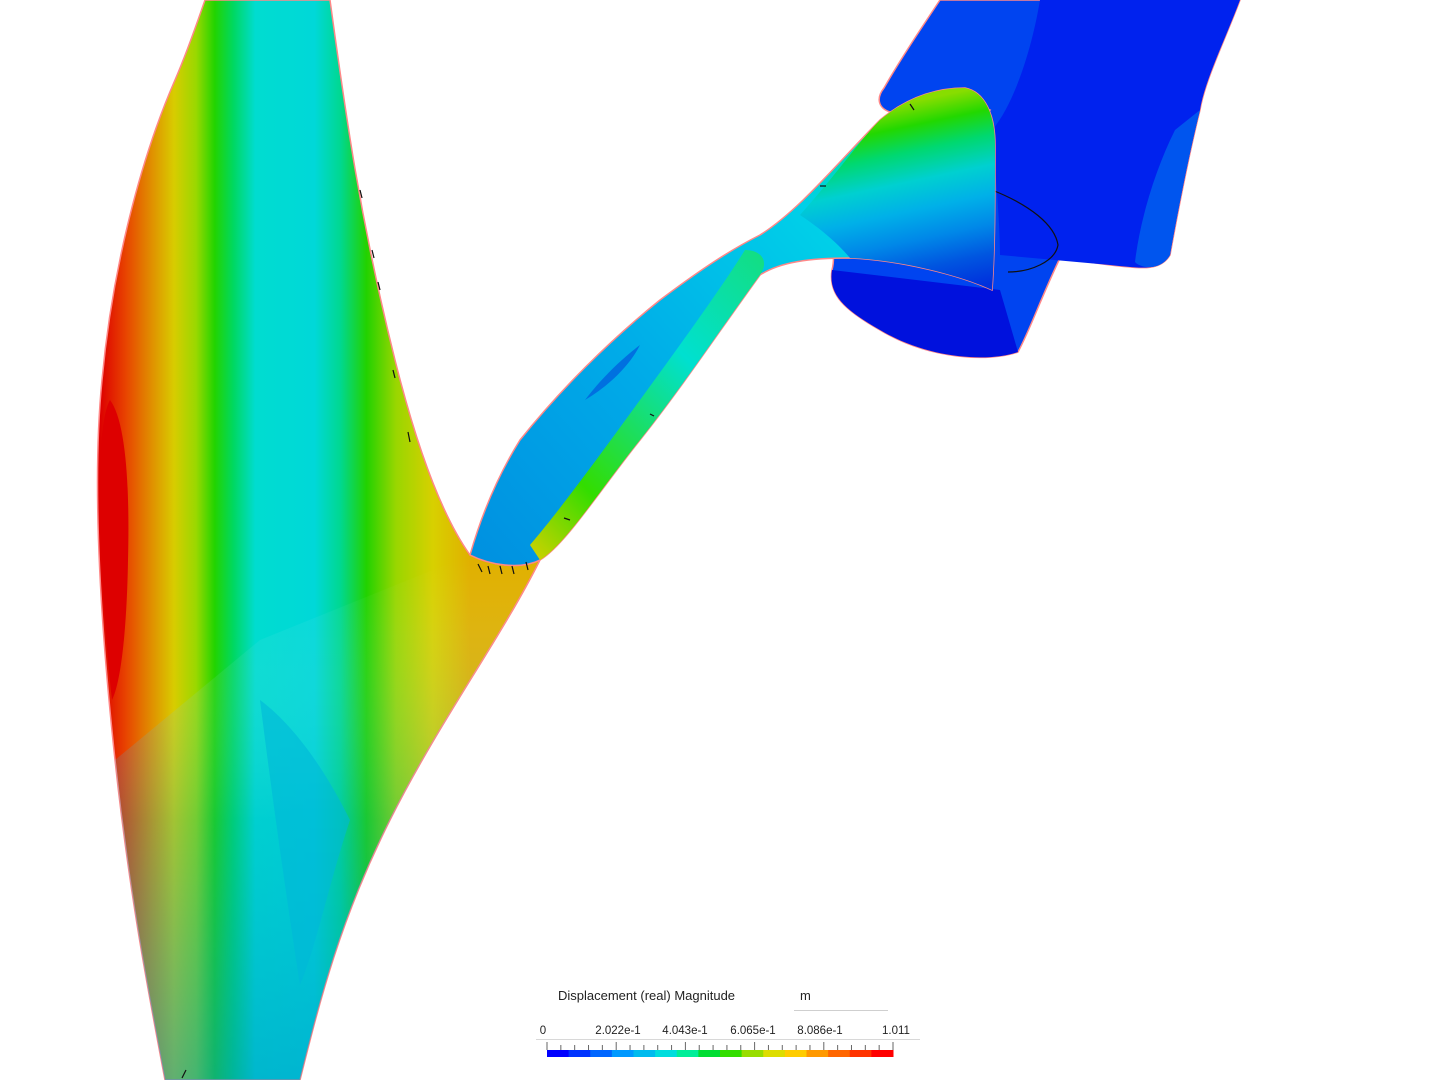 The image size is (1440, 1085). I want to click on legend-unit-underline, so click(841, 1010).